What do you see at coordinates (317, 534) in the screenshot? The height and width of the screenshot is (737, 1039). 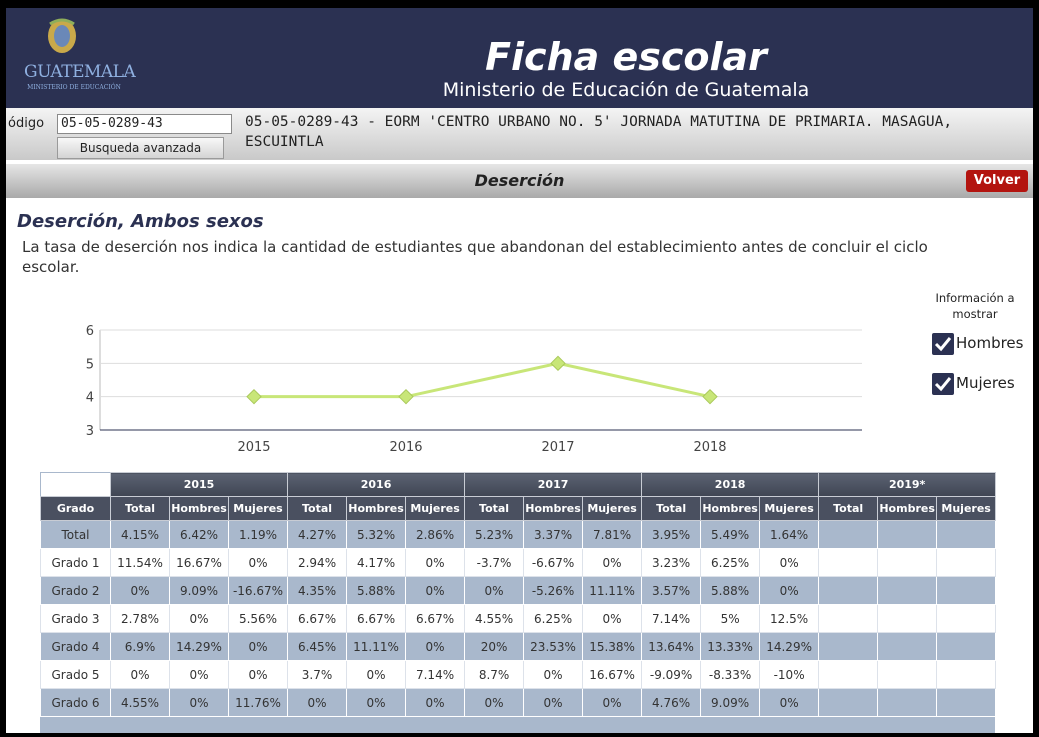 I see `data-cell: 4.27%` at bounding box center [317, 534].